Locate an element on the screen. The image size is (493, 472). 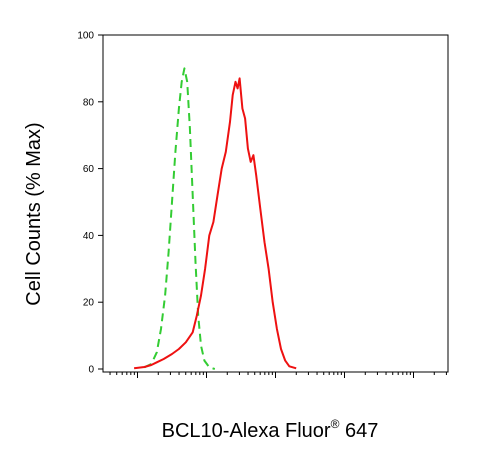
y-tick-label: 20 is located at coordinates (89, 303).